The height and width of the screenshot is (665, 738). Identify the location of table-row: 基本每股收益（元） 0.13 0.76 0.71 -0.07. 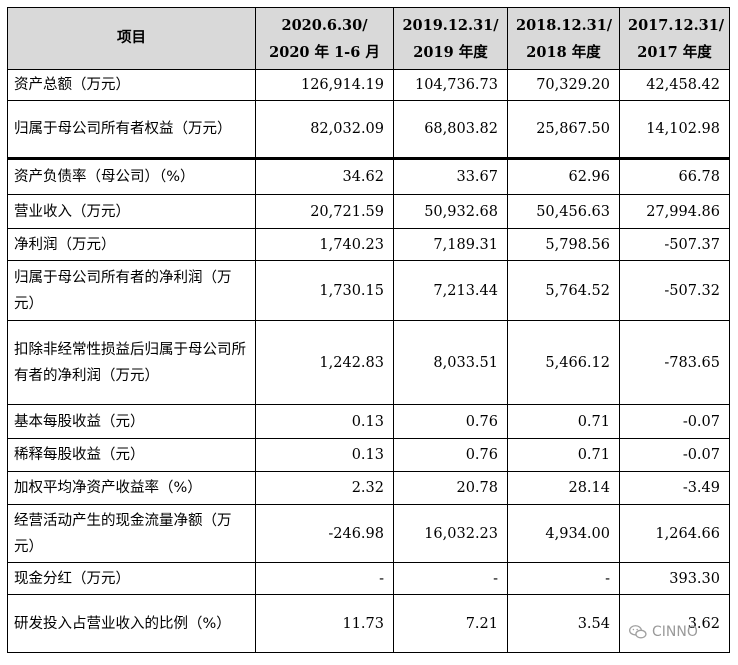
(368, 421).